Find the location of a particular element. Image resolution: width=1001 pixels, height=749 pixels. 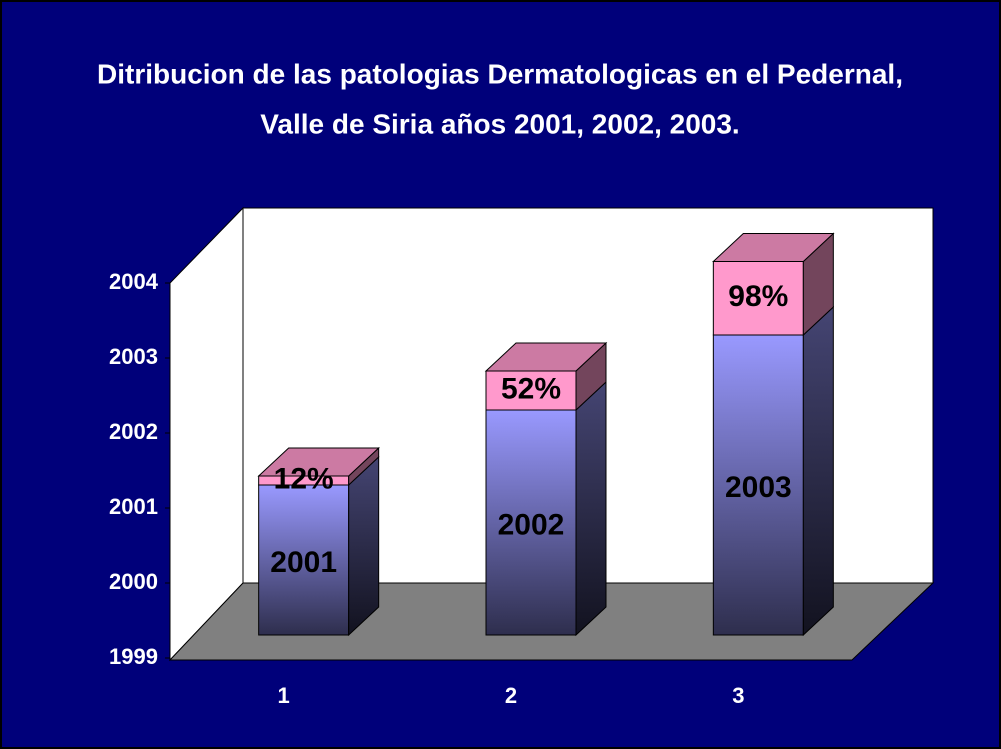

data-label: 2003 is located at coordinates (758, 487).